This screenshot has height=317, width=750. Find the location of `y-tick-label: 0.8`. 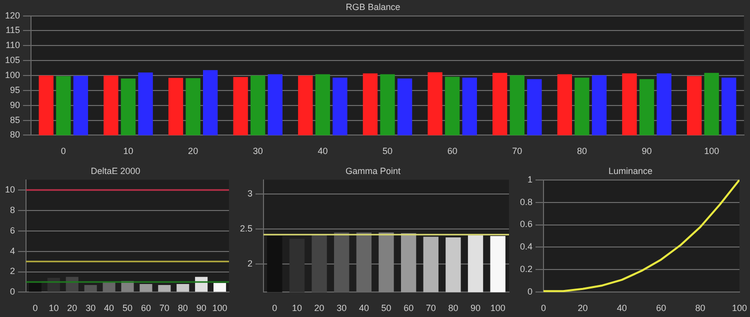

y-tick-label: 0.8 is located at coordinates (526, 201).